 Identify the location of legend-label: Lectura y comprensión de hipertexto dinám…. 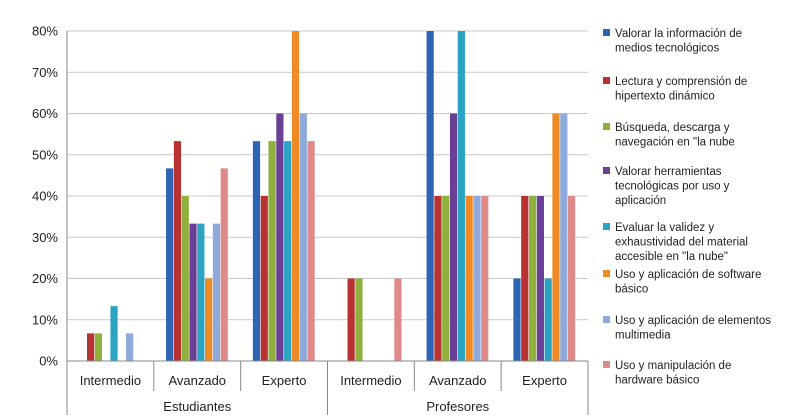
(681, 89).